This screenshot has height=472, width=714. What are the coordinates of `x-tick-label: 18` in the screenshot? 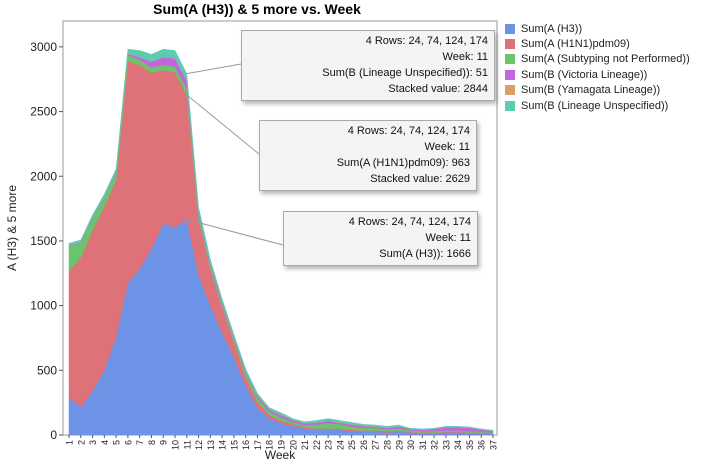 It's located at (270, 445).